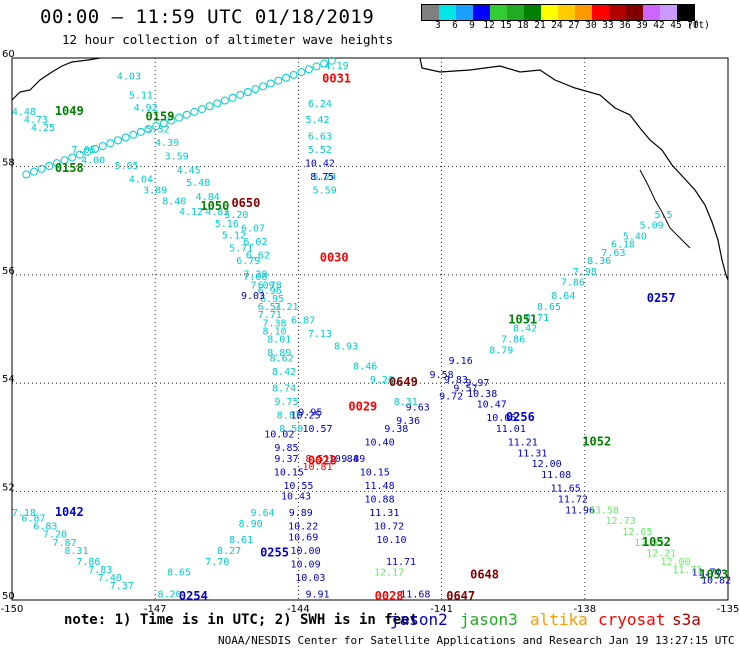 Image resolution: width=740 pixels, height=650 pixels. What do you see at coordinates (661, 554) in the screenshot?
I see `swh-value: 12.21` at bounding box center [661, 554].